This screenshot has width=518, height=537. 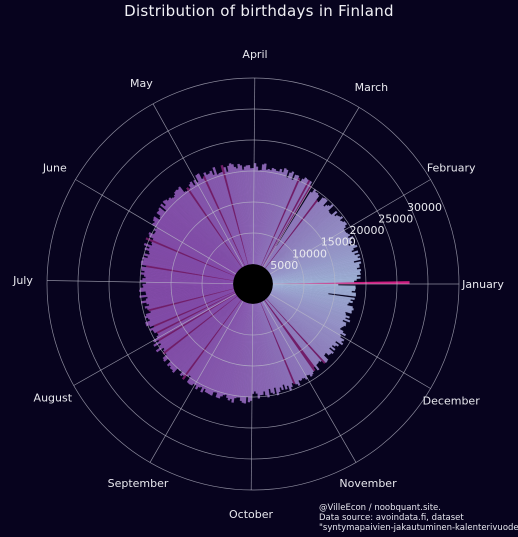 I want to click on radial-tick-label: 30000, so click(x=424, y=207).